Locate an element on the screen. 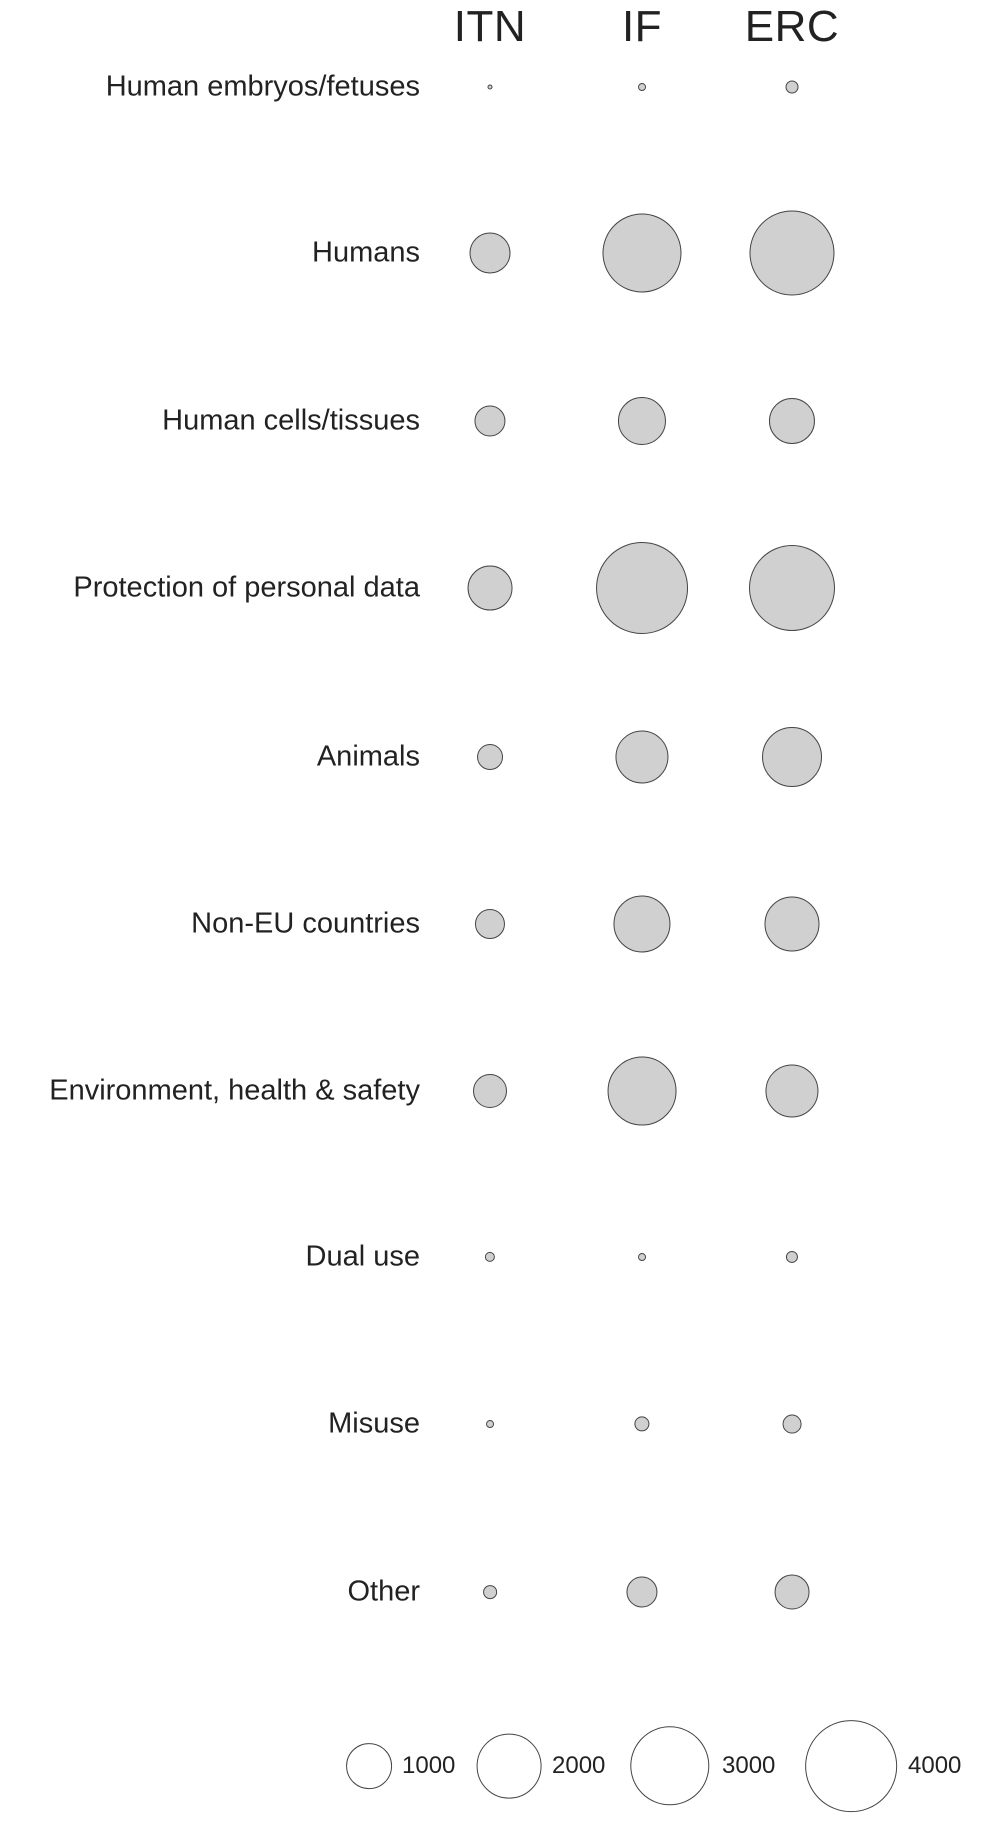  row-label: Animals is located at coordinates (368, 756).